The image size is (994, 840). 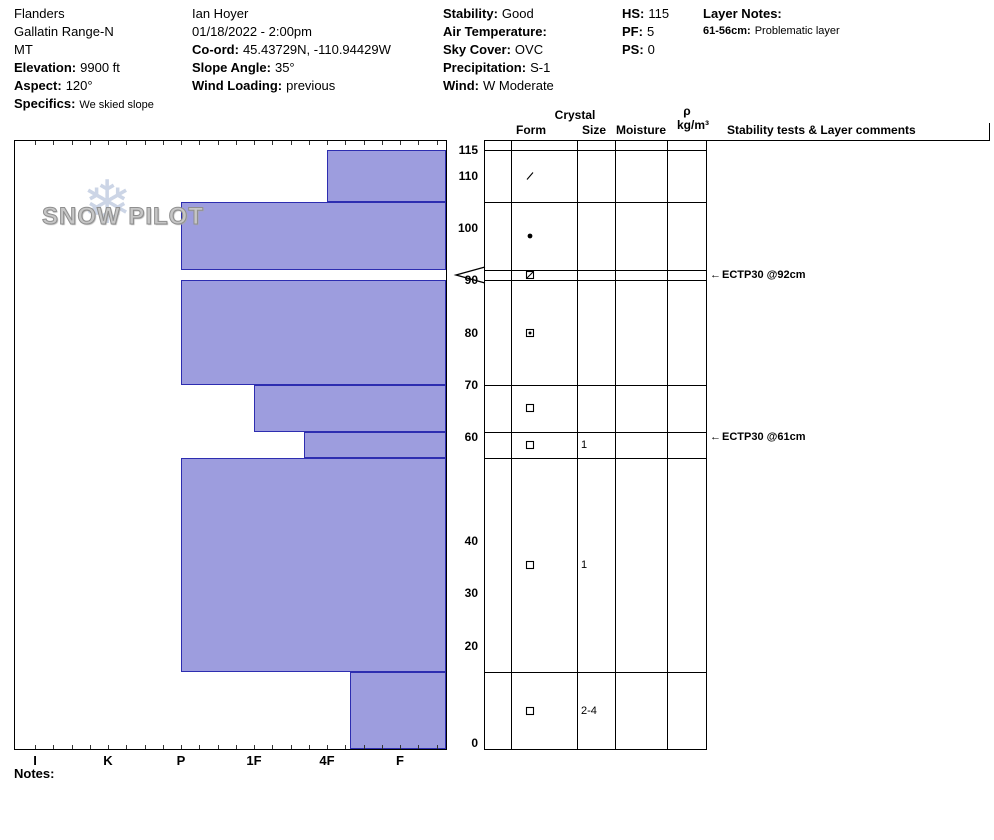 What do you see at coordinates (231, 67) in the screenshot?
I see `slope-angle-label: Slope Angle:` at bounding box center [231, 67].